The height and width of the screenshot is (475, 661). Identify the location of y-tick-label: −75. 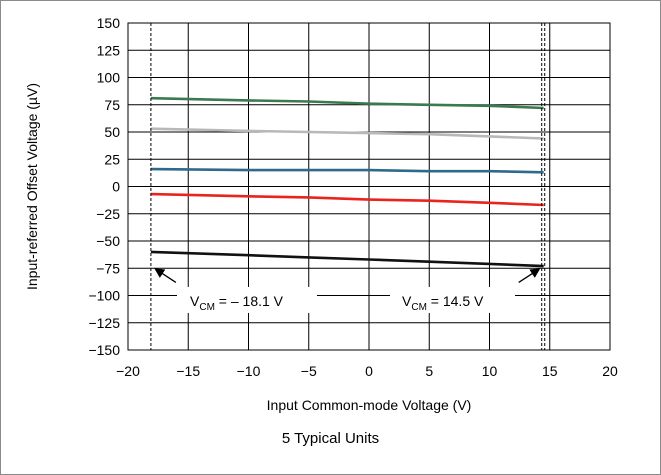
(108, 268).